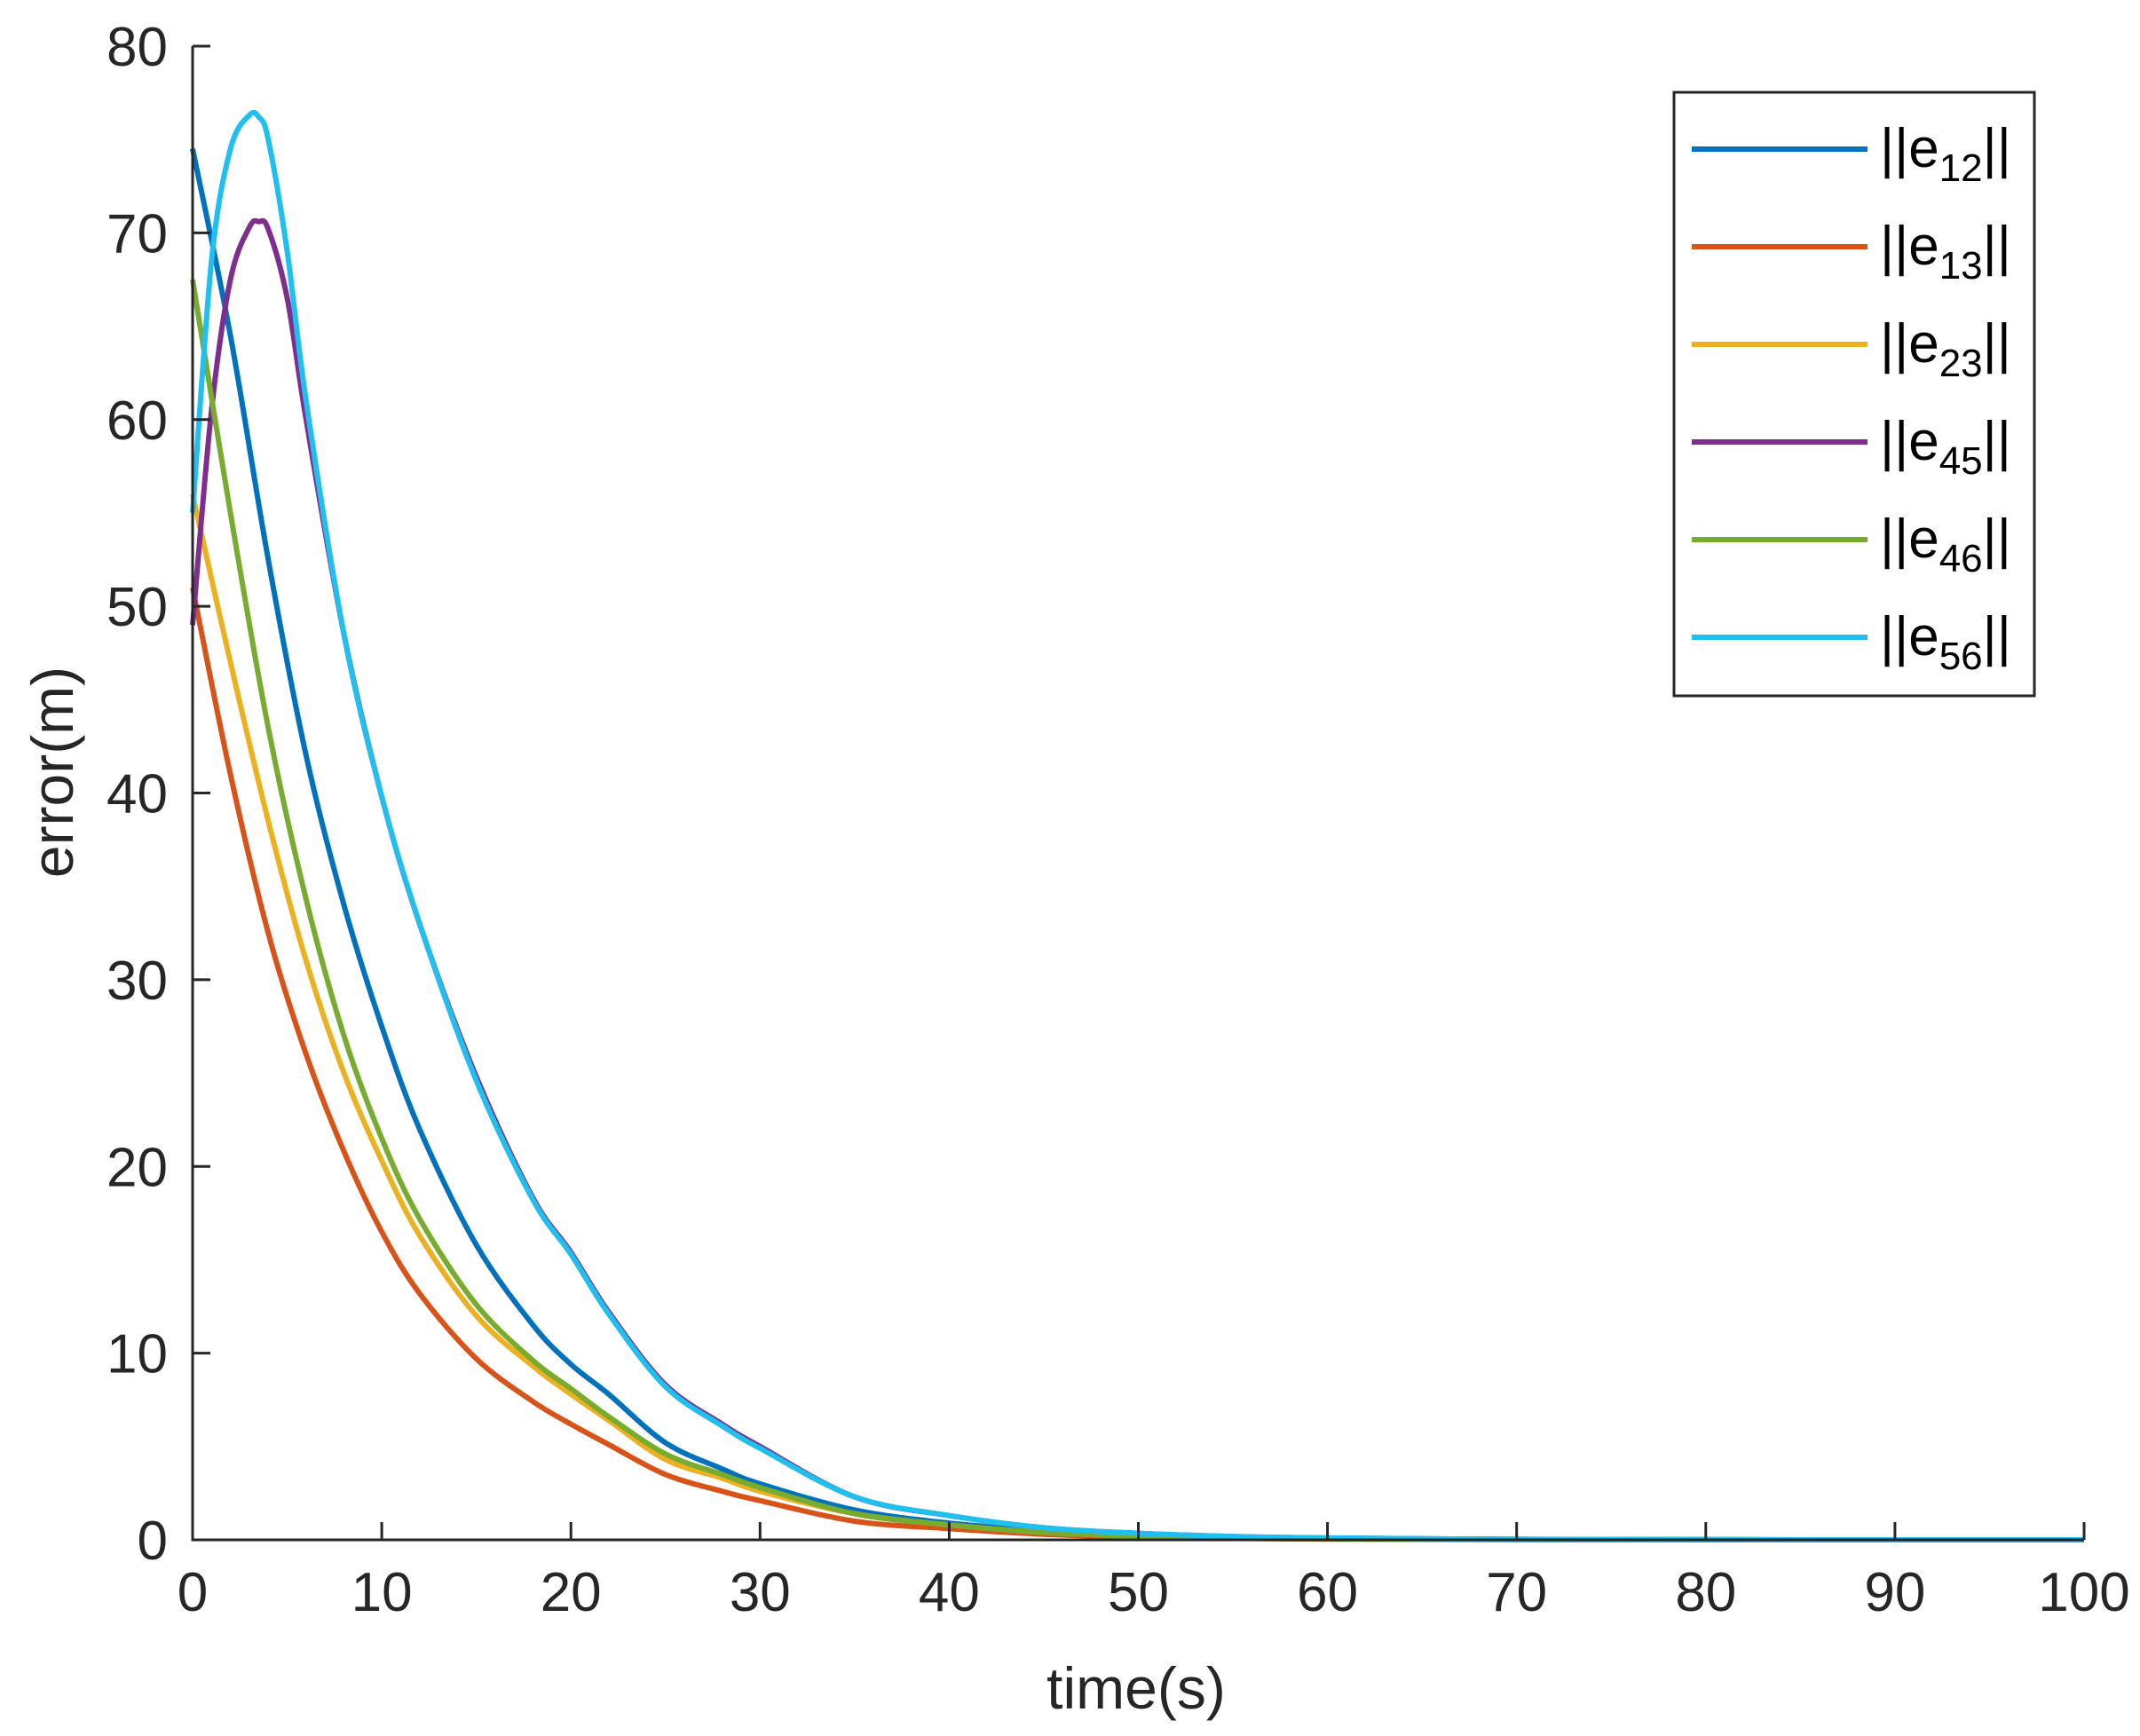 The height and width of the screenshot is (1736, 2140). Describe the element at coordinates (382, 1592) in the screenshot. I see `x-tick-label: 10` at that location.